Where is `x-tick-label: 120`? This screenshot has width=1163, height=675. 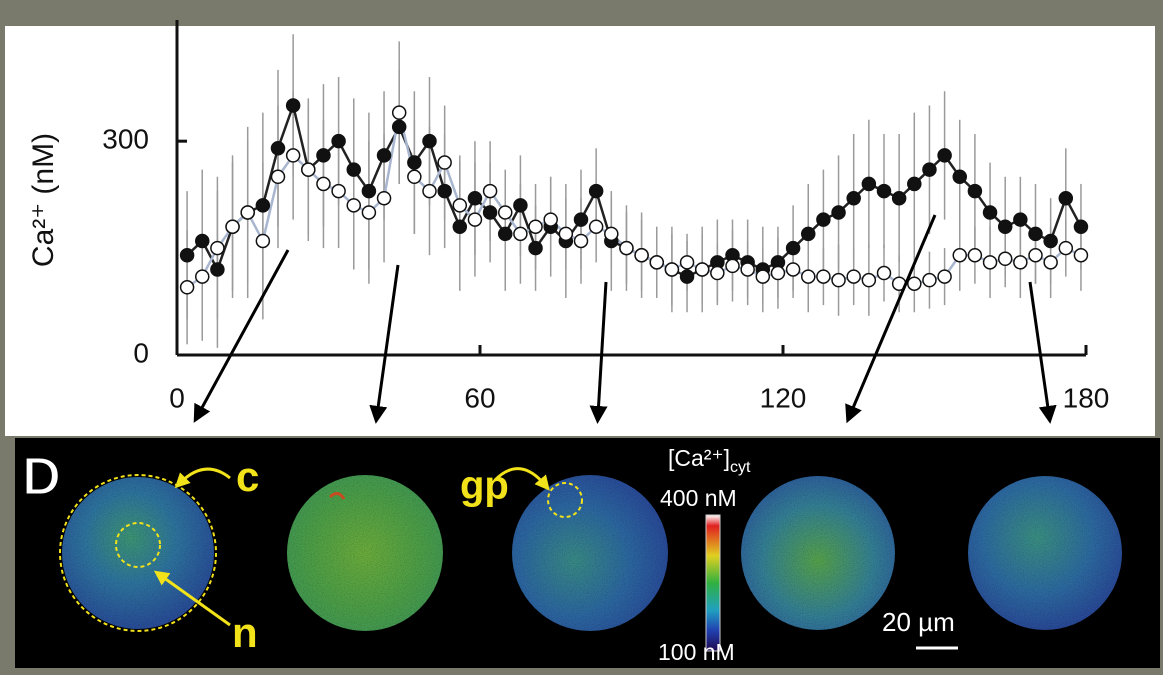
x-tick-label: 120 is located at coordinates (783, 397).